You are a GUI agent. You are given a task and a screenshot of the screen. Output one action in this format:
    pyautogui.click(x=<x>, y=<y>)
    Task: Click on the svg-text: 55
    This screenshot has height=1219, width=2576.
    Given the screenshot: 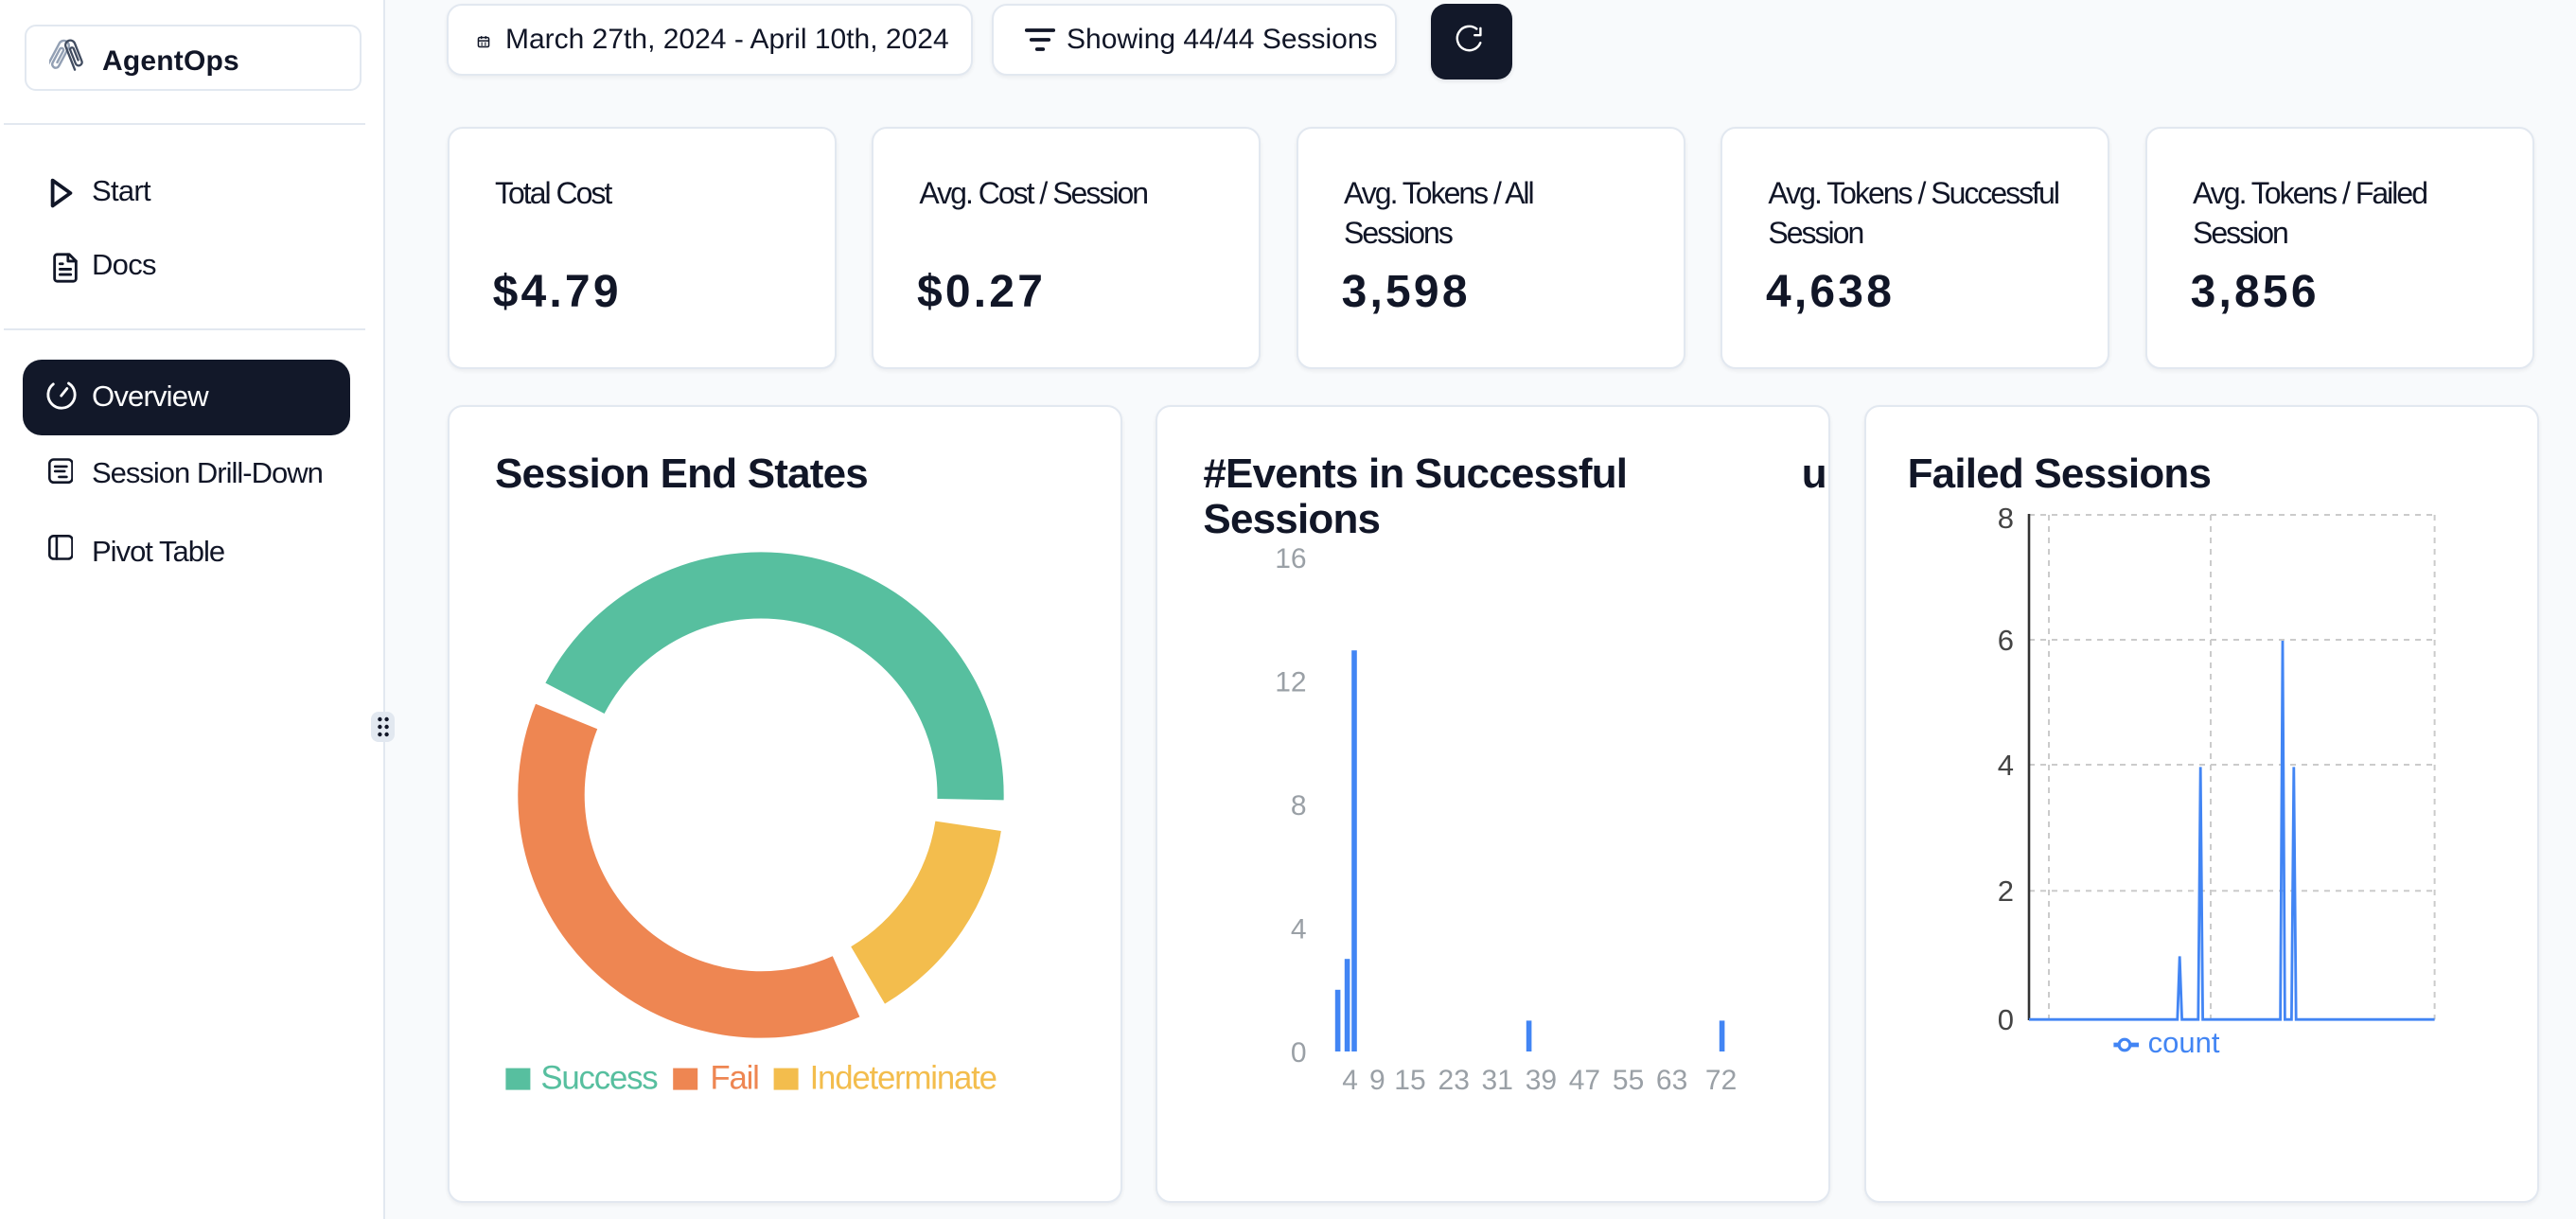 What is the action you would take?
    pyautogui.click(x=1628, y=1080)
    